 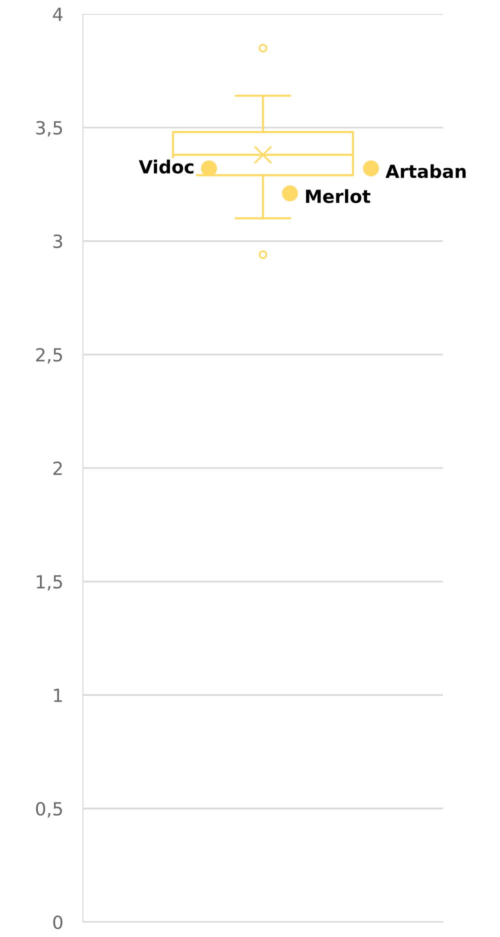 What do you see at coordinates (49, 582) in the screenshot?
I see `y-tick-label: 1,5` at bounding box center [49, 582].